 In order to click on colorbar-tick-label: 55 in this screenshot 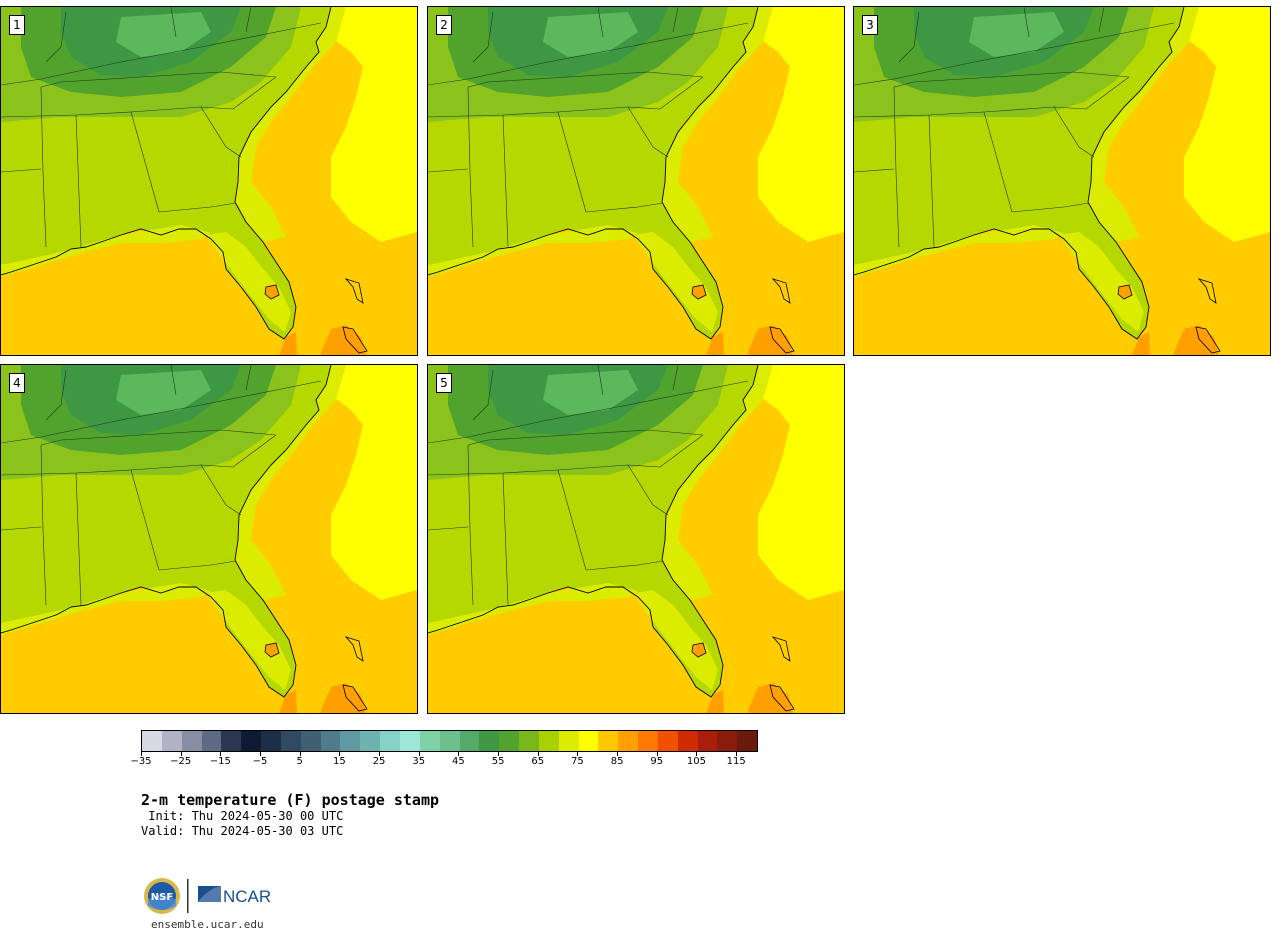, I will do `click(498, 761)`.